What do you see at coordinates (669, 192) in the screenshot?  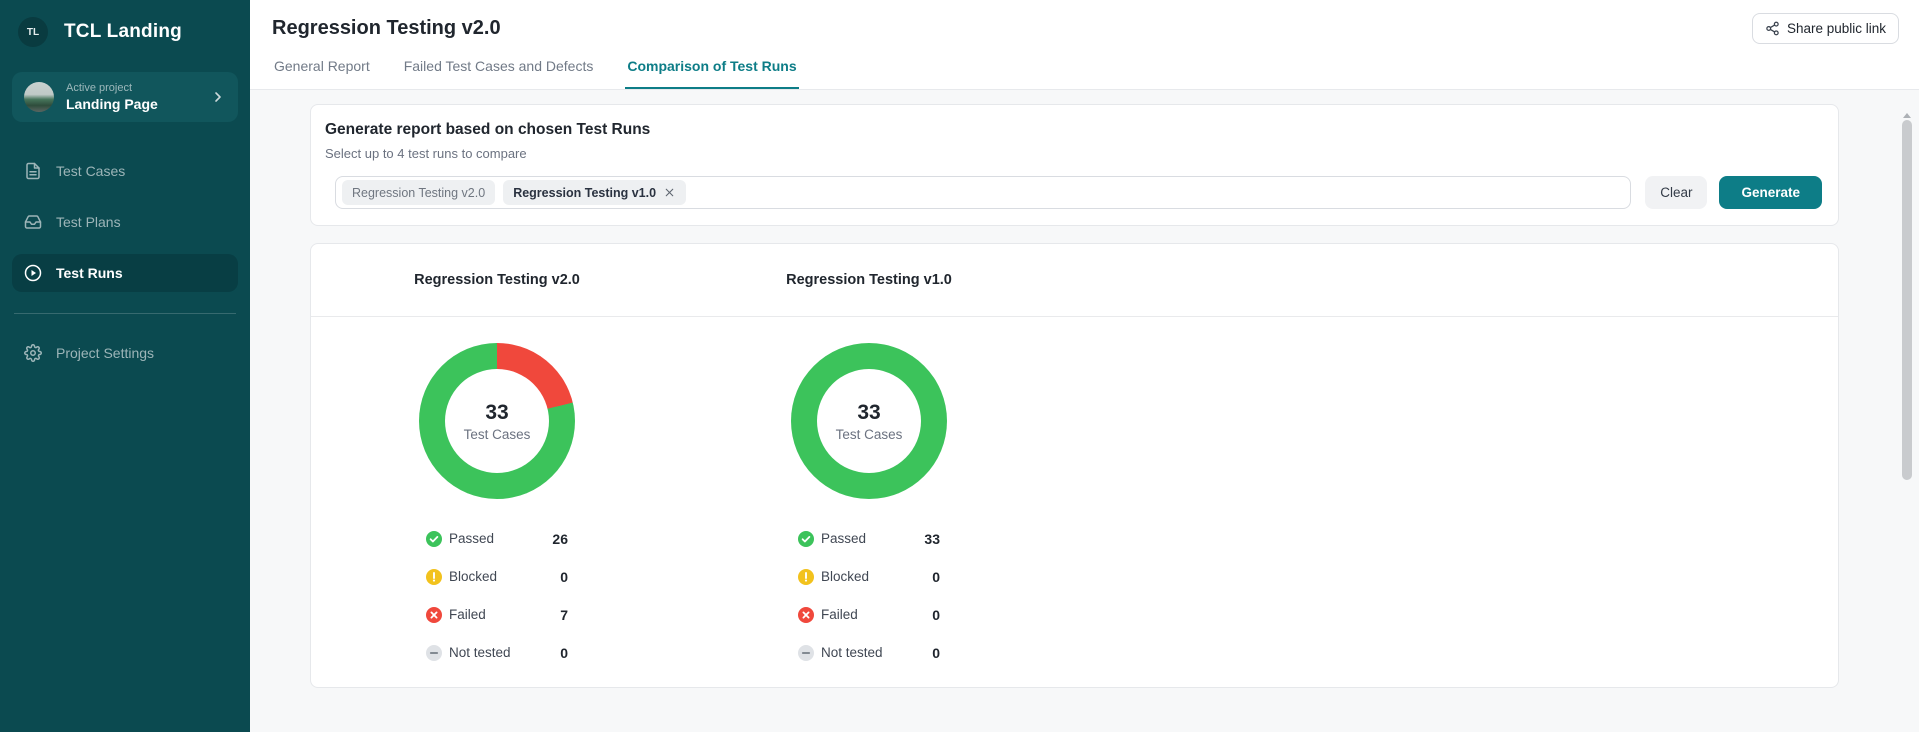 I see `remove-tag-icon` at bounding box center [669, 192].